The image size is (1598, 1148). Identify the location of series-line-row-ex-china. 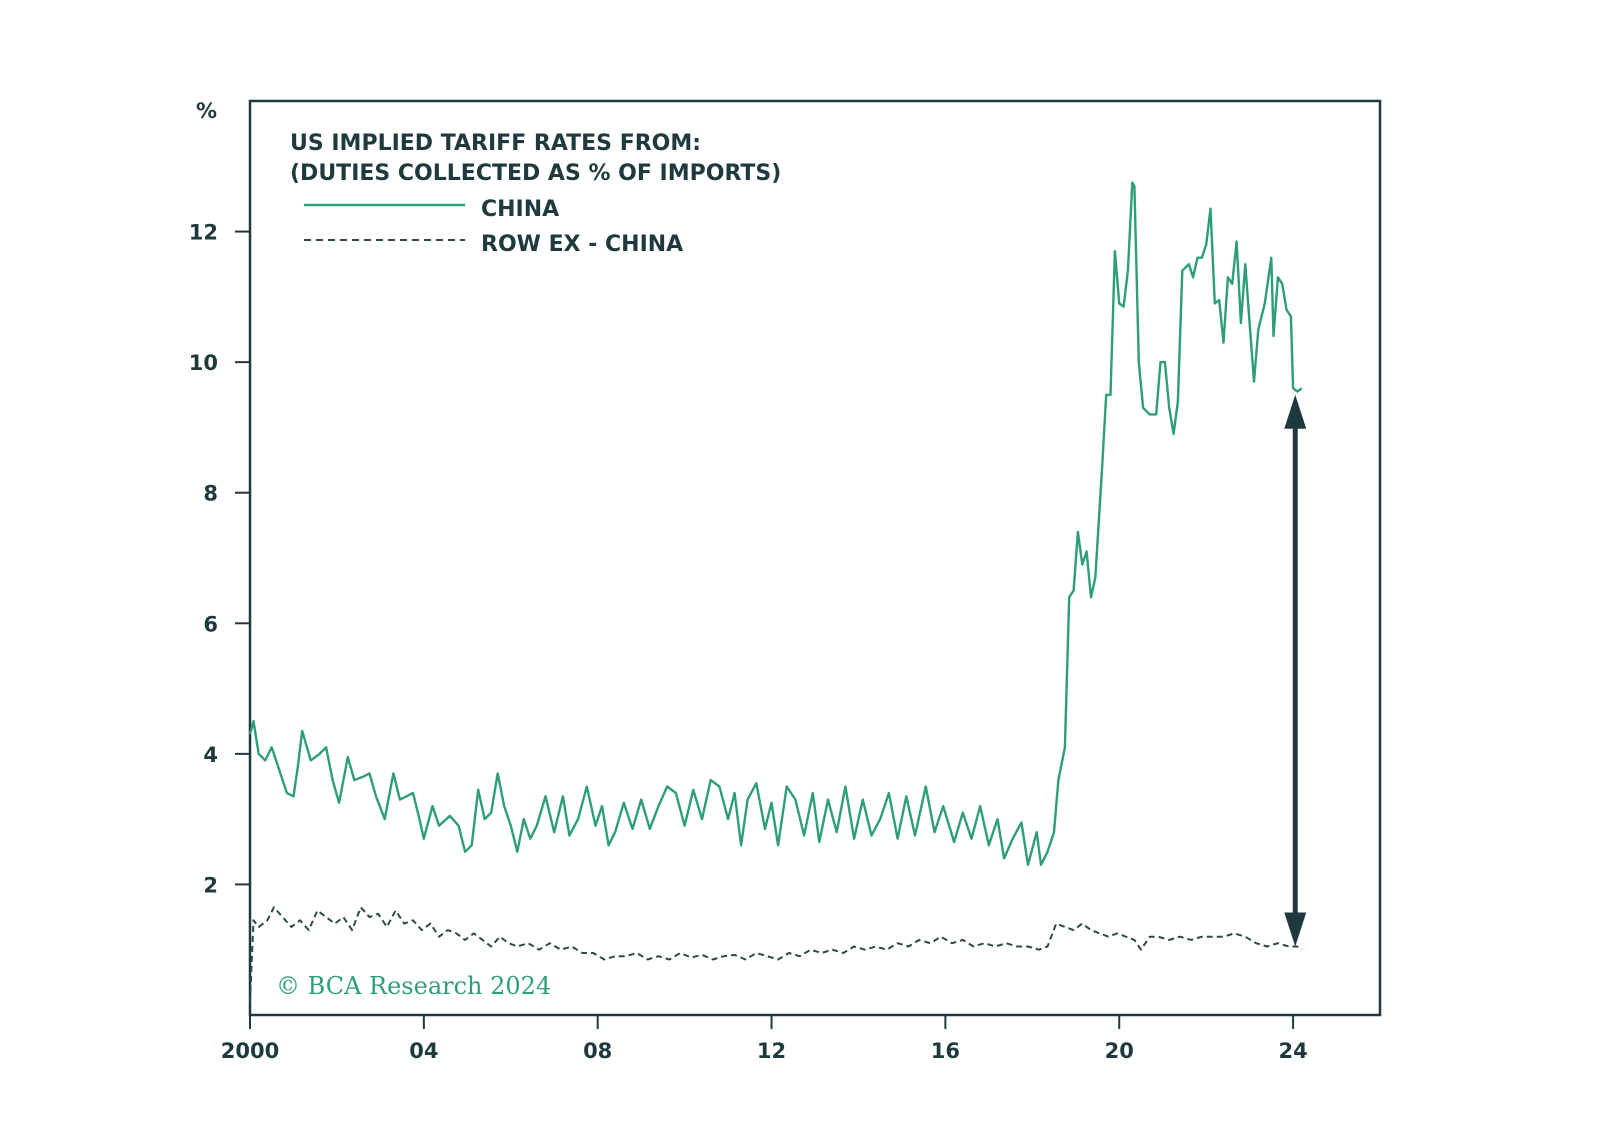
(776, 954).